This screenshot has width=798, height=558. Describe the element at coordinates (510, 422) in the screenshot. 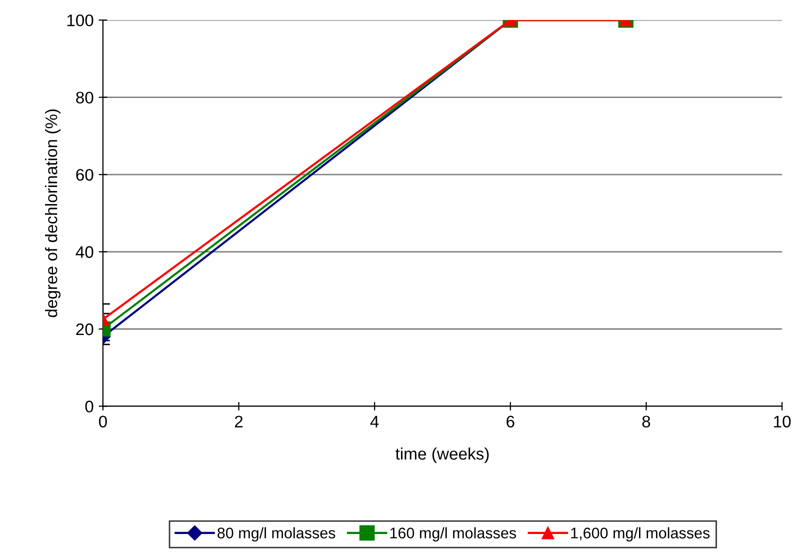

I see `x-tick-label: 6` at that location.